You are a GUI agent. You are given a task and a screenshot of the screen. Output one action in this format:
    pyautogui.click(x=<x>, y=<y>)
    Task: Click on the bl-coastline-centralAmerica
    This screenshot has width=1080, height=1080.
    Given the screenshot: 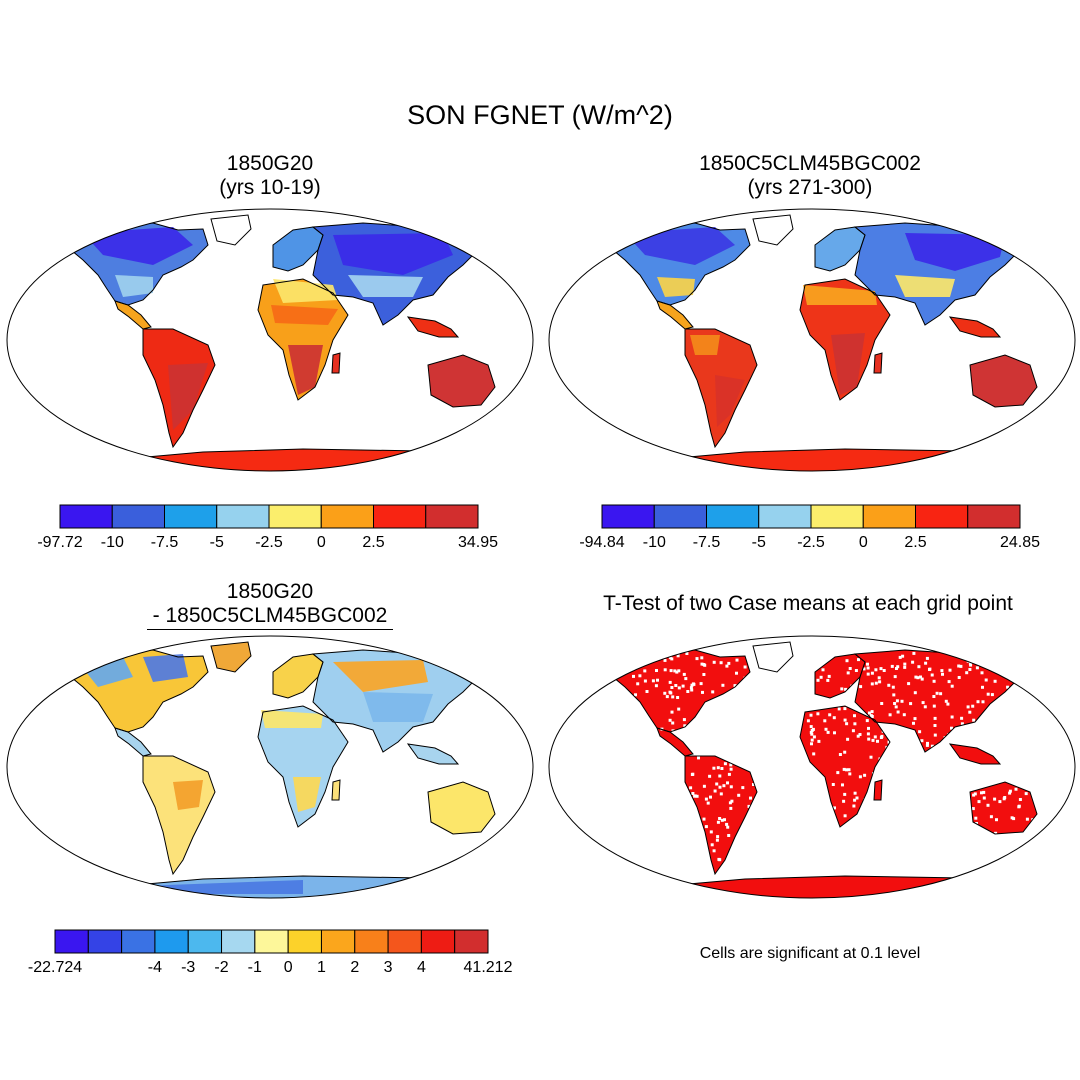 What is the action you would take?
    pyautogui.click(x=133, y=742)
    